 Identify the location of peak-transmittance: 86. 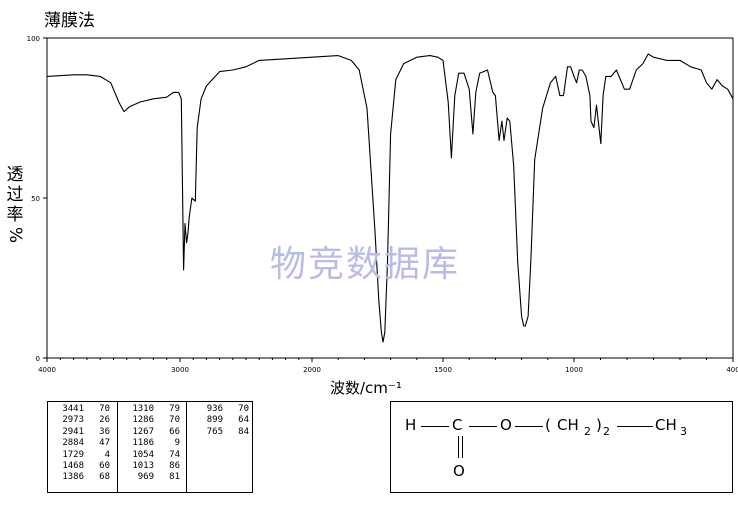
(174, 466).